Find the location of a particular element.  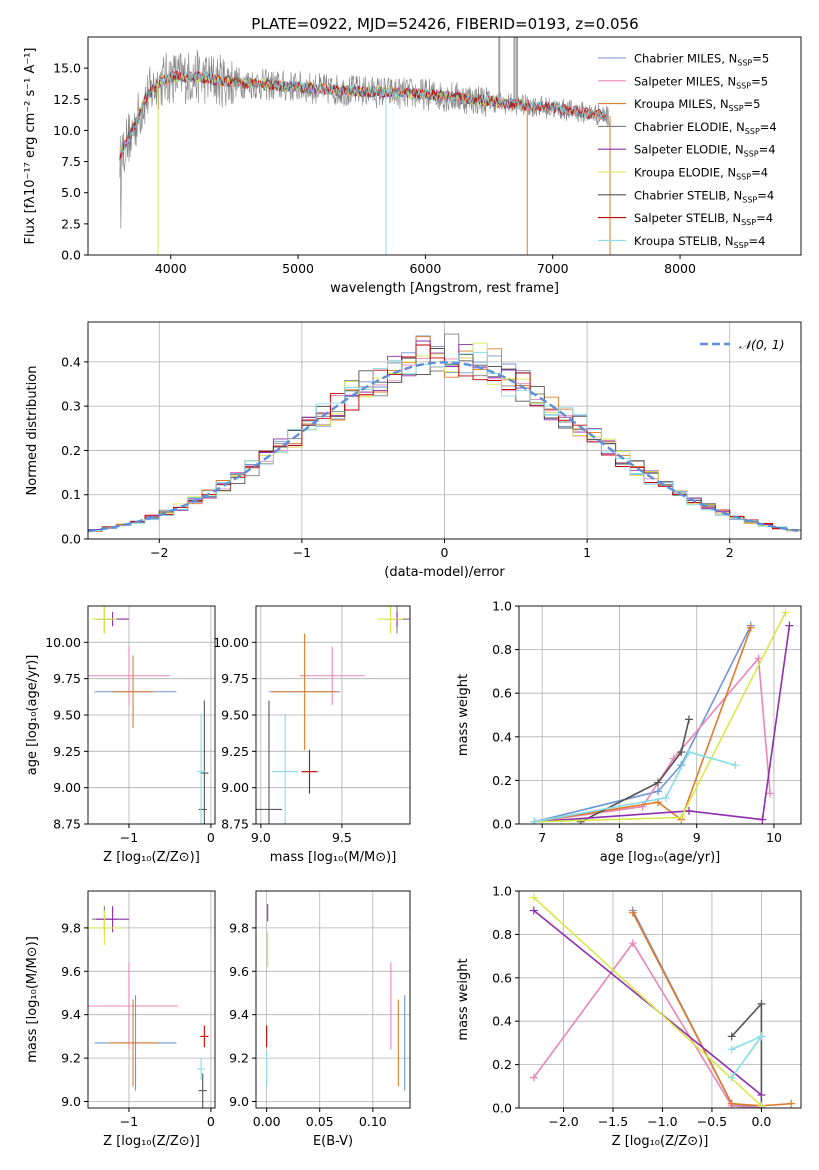

x-tick-label: 5000 is located at coordinates (298, 268).